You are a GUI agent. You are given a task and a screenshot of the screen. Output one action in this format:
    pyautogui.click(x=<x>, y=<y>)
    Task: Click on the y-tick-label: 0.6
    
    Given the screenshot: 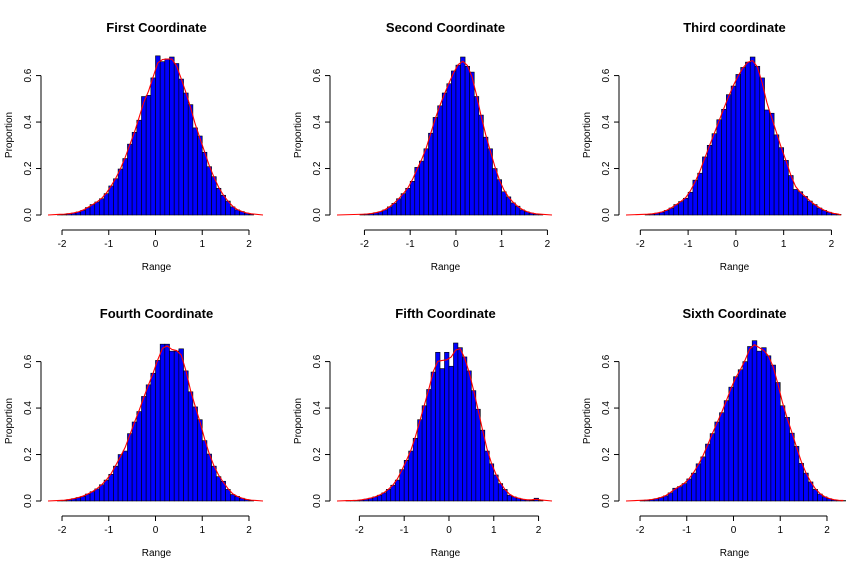 What is the action you would take?
    pyautogui.click(x=28, y=361)
    